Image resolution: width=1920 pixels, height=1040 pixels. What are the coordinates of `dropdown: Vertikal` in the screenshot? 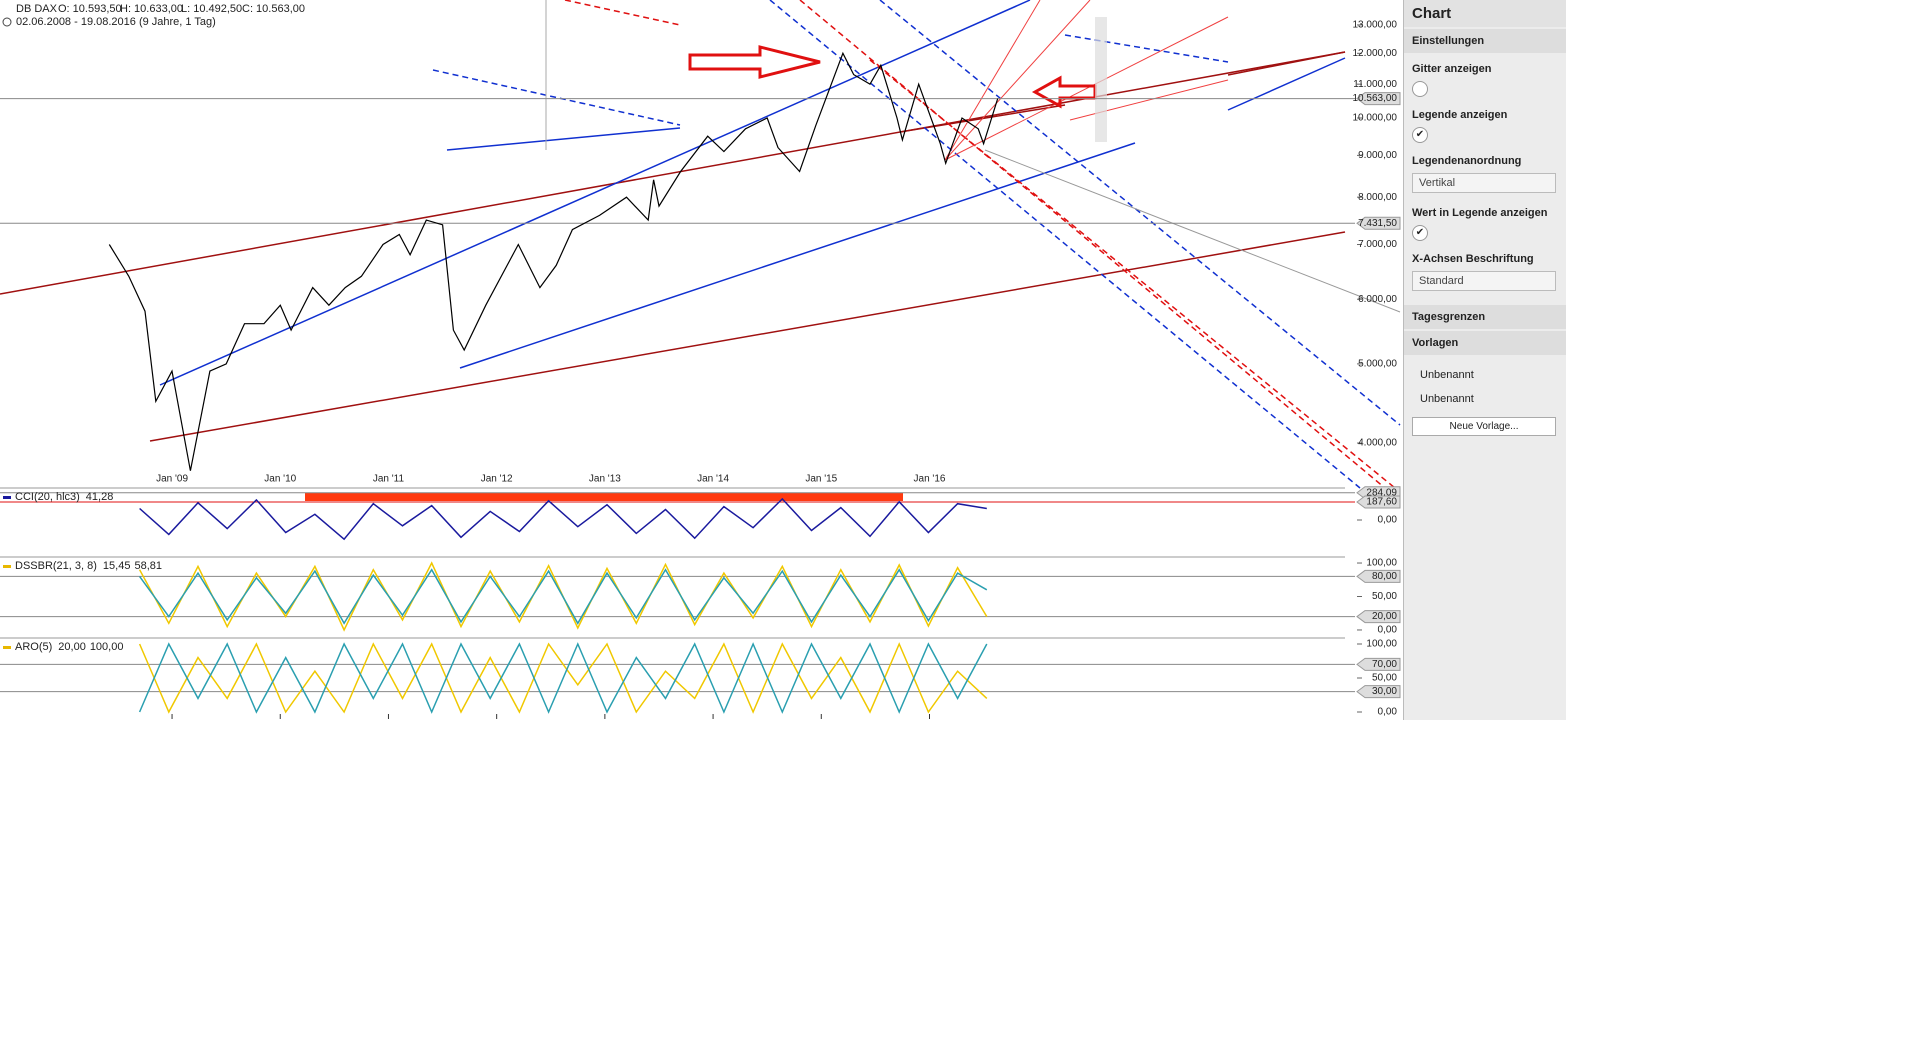 It's located at (1484, 183).